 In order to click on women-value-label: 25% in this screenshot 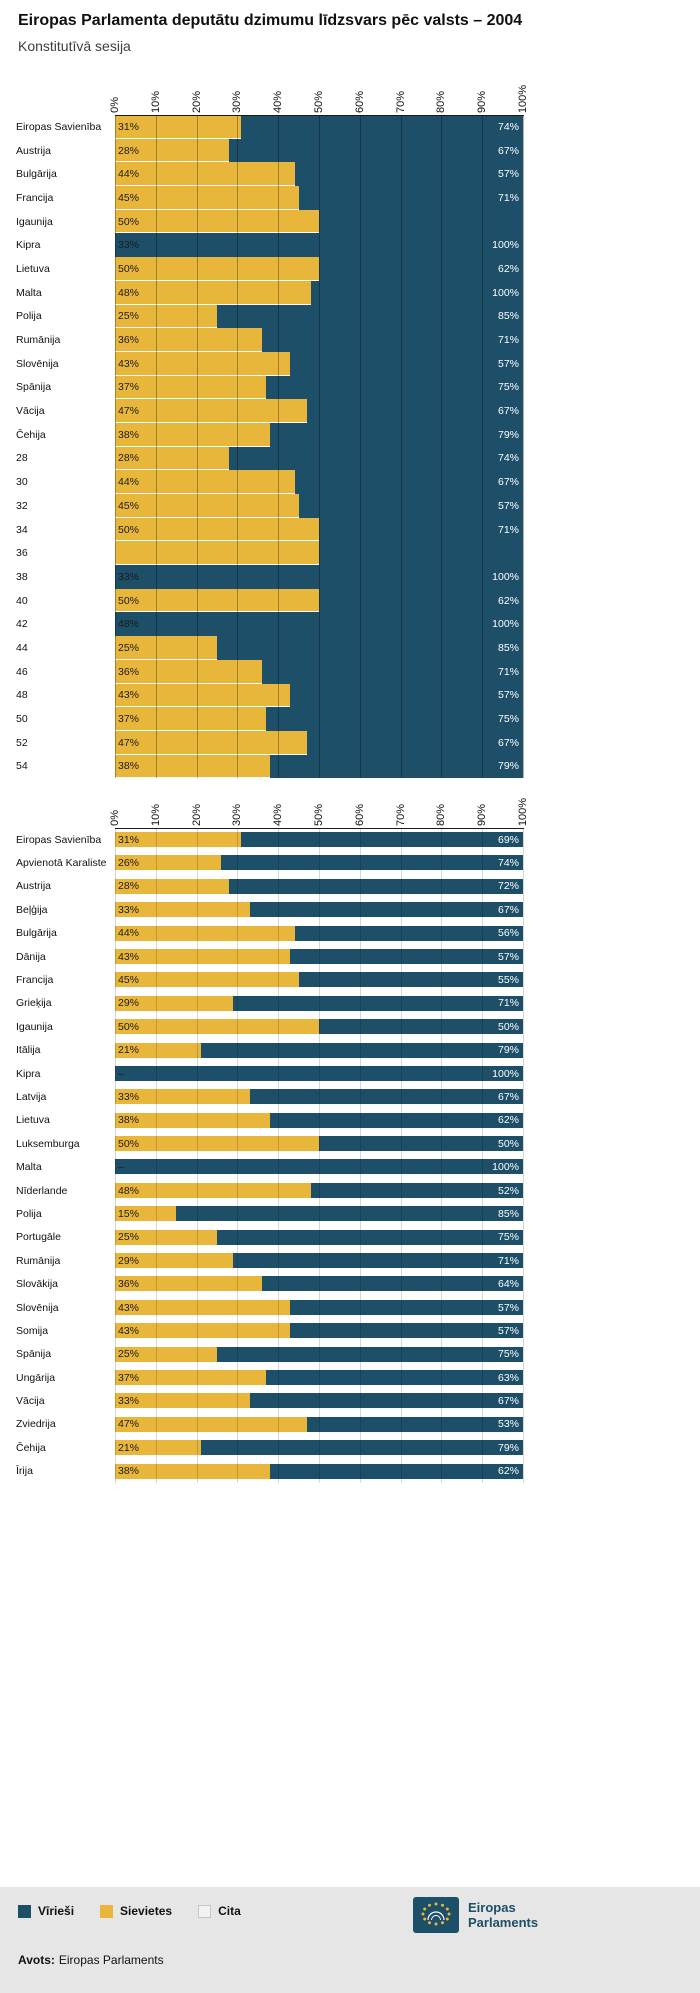, I will do `click(129, 316)`.